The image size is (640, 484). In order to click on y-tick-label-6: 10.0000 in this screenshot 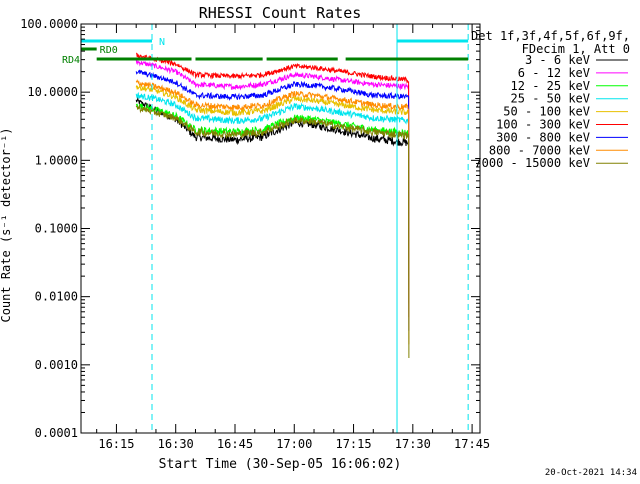, I will do `click(52, 92)`.